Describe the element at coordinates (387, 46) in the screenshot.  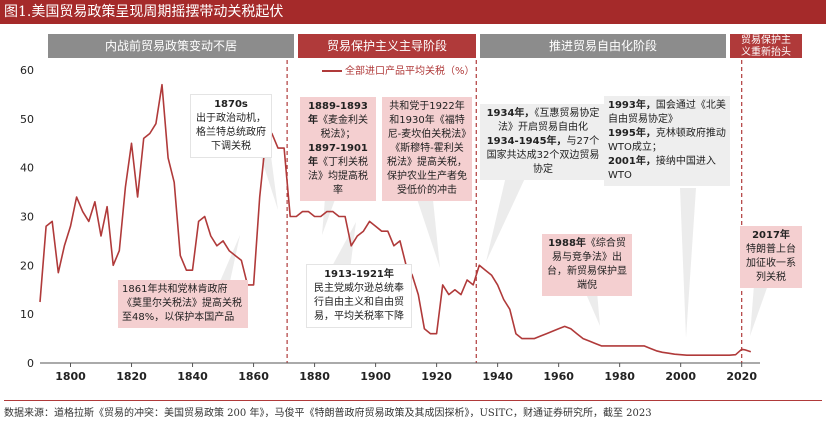
I see `phase-banner-protectionism: 贸易保护主义主导阶段` at that location.